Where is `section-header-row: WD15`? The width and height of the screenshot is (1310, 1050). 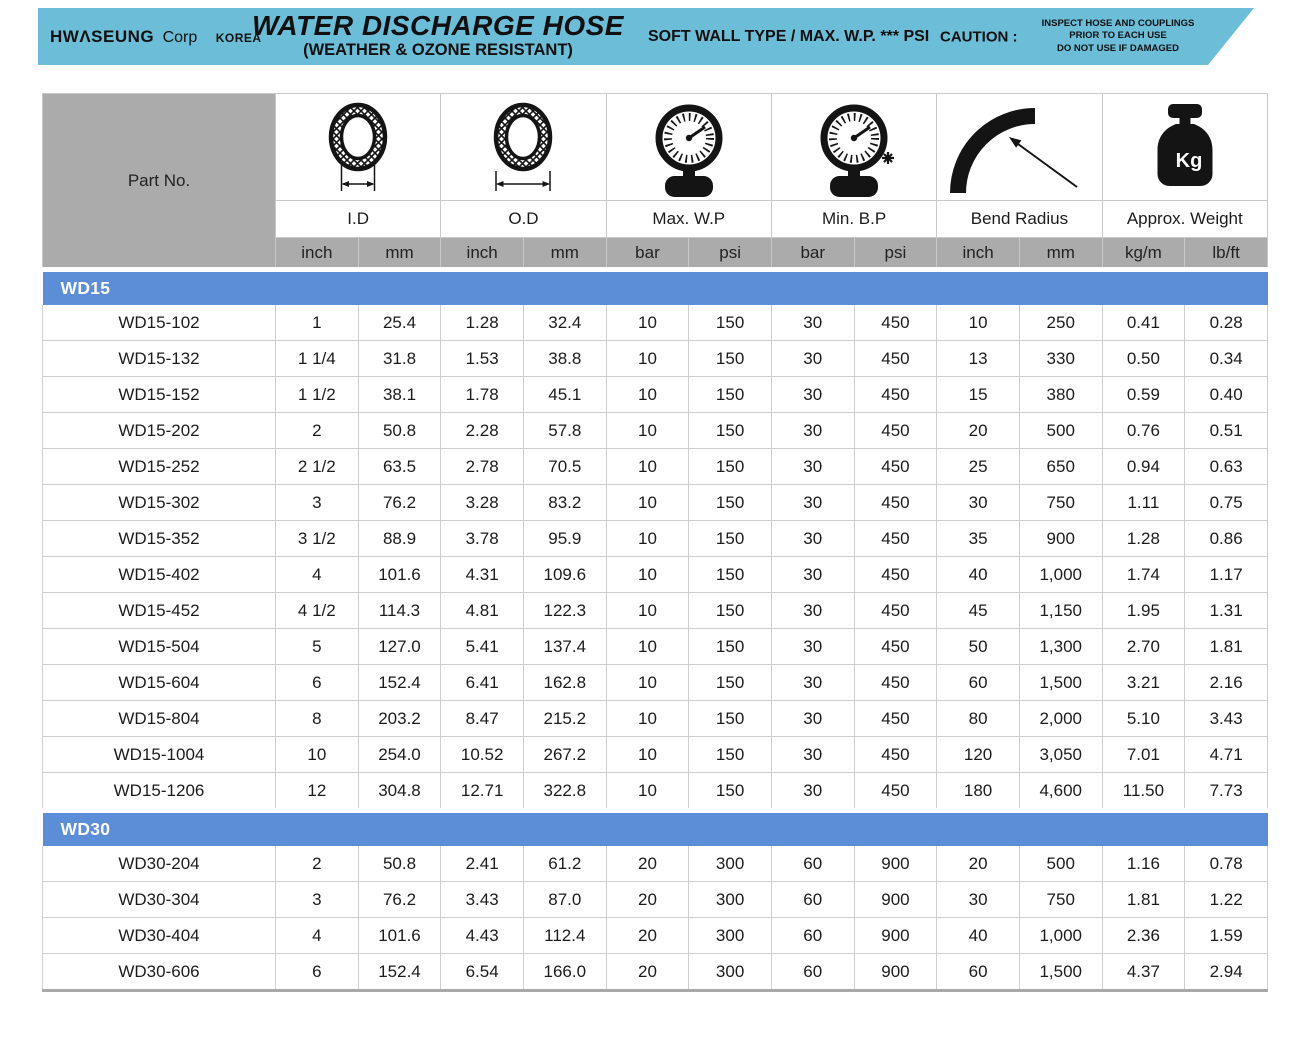 section-header-row: WD15 is located at coordinates (655, 286).